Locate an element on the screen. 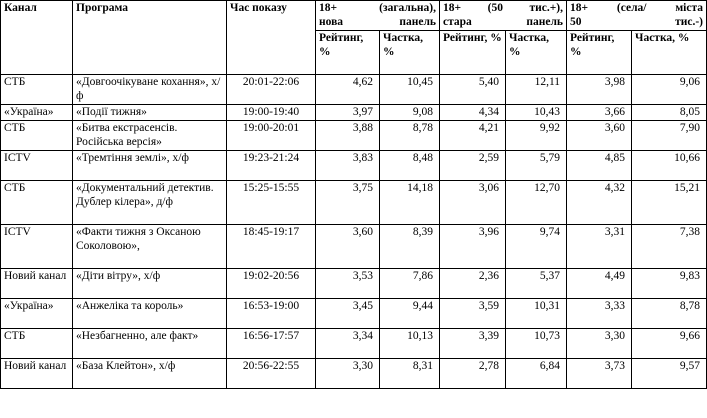 Image resolution: width=707 pixels, height=418 pixels. cell-program: «Анжеліка та король» is located at coordinates (149, 313).